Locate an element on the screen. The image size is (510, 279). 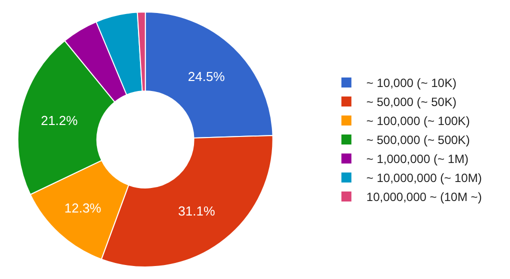
legend-label: ~ 1,000,000 (~ 1M) is located at coordinates (417, 159).